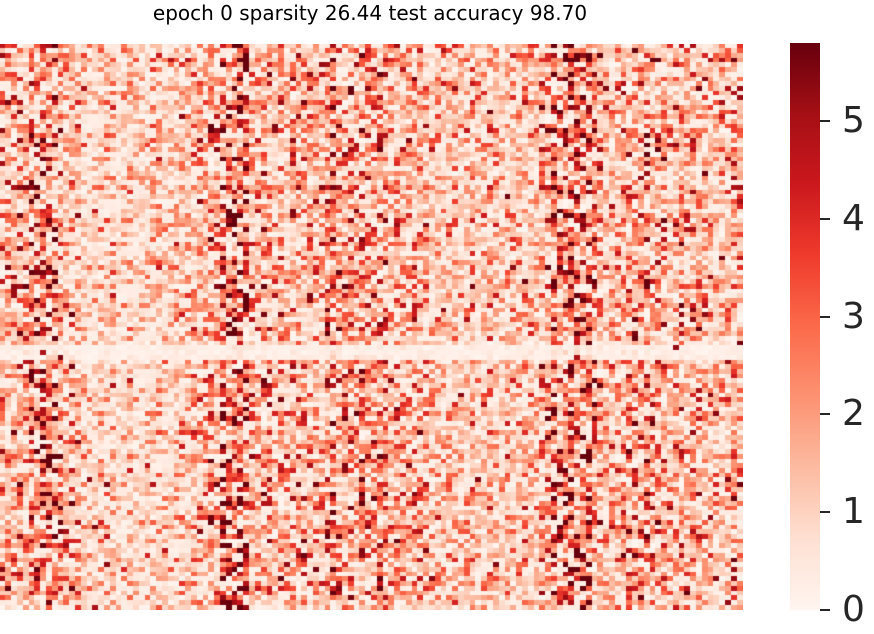 This screenshot has height=634, width=874. What do you see at coordinates (853, 414) in the screenshot?
I see `colorbar-tick-label: 2` at bounding box center [853, 414].